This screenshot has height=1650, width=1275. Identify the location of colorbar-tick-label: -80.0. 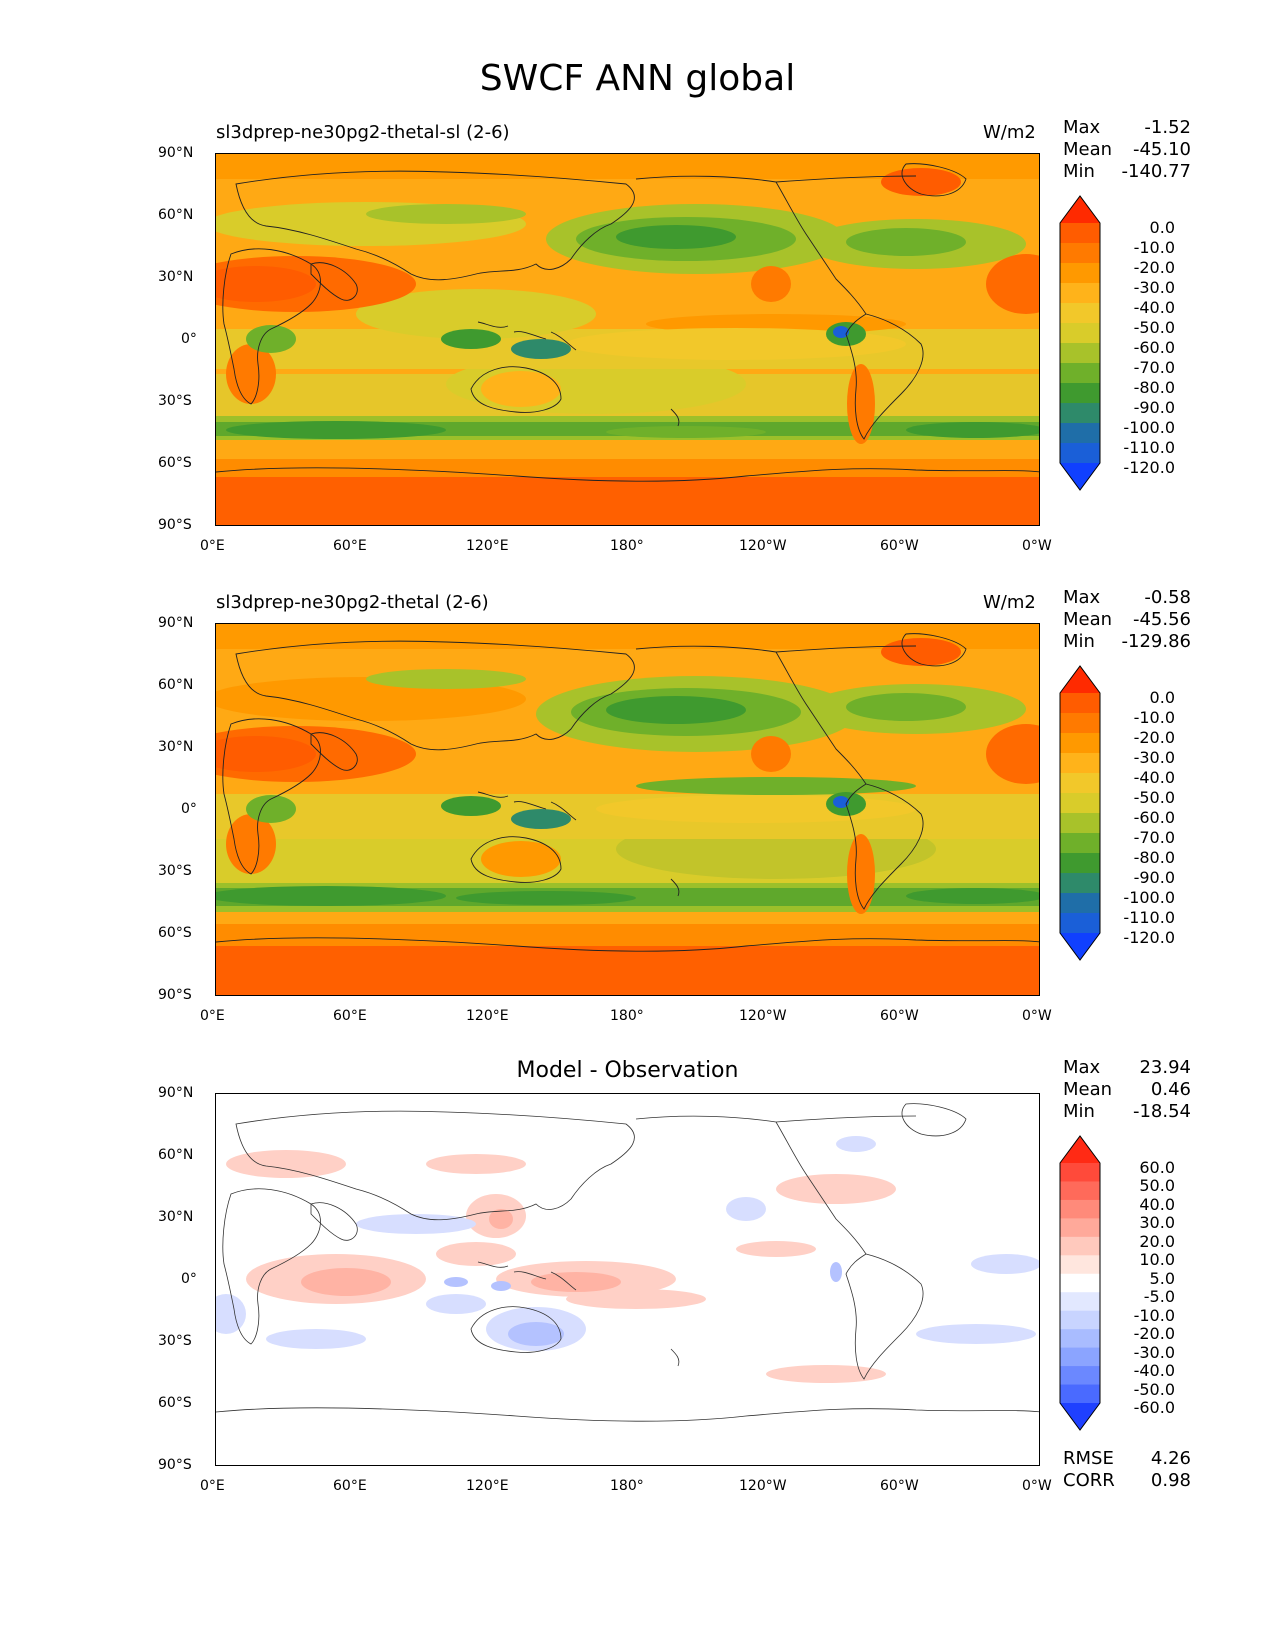
(1154, 387).